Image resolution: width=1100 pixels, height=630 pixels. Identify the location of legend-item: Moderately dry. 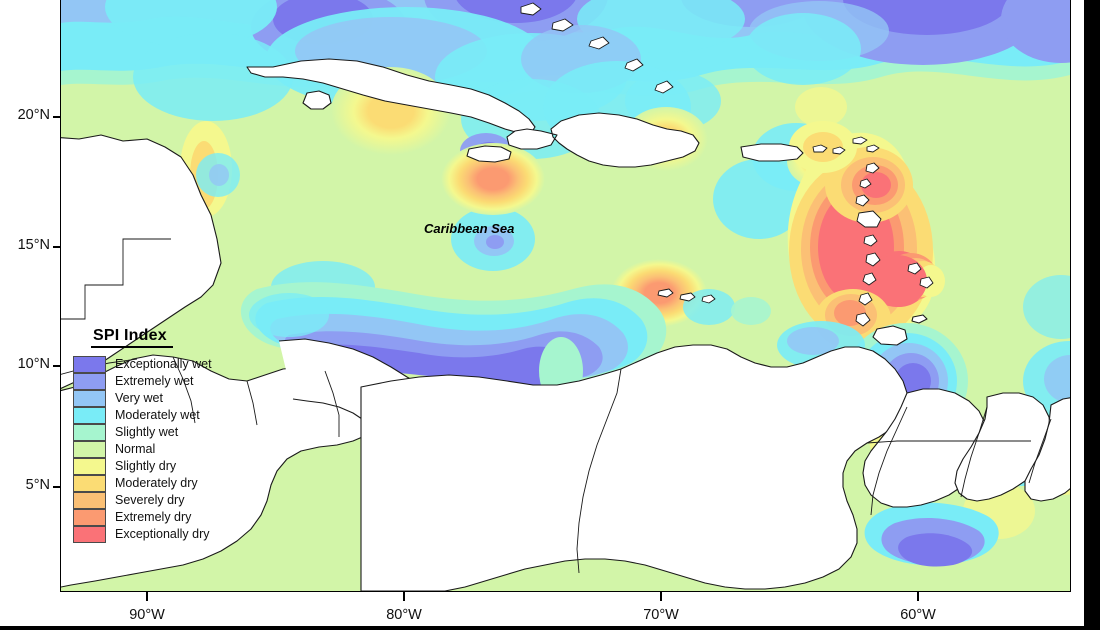
(142, 483).